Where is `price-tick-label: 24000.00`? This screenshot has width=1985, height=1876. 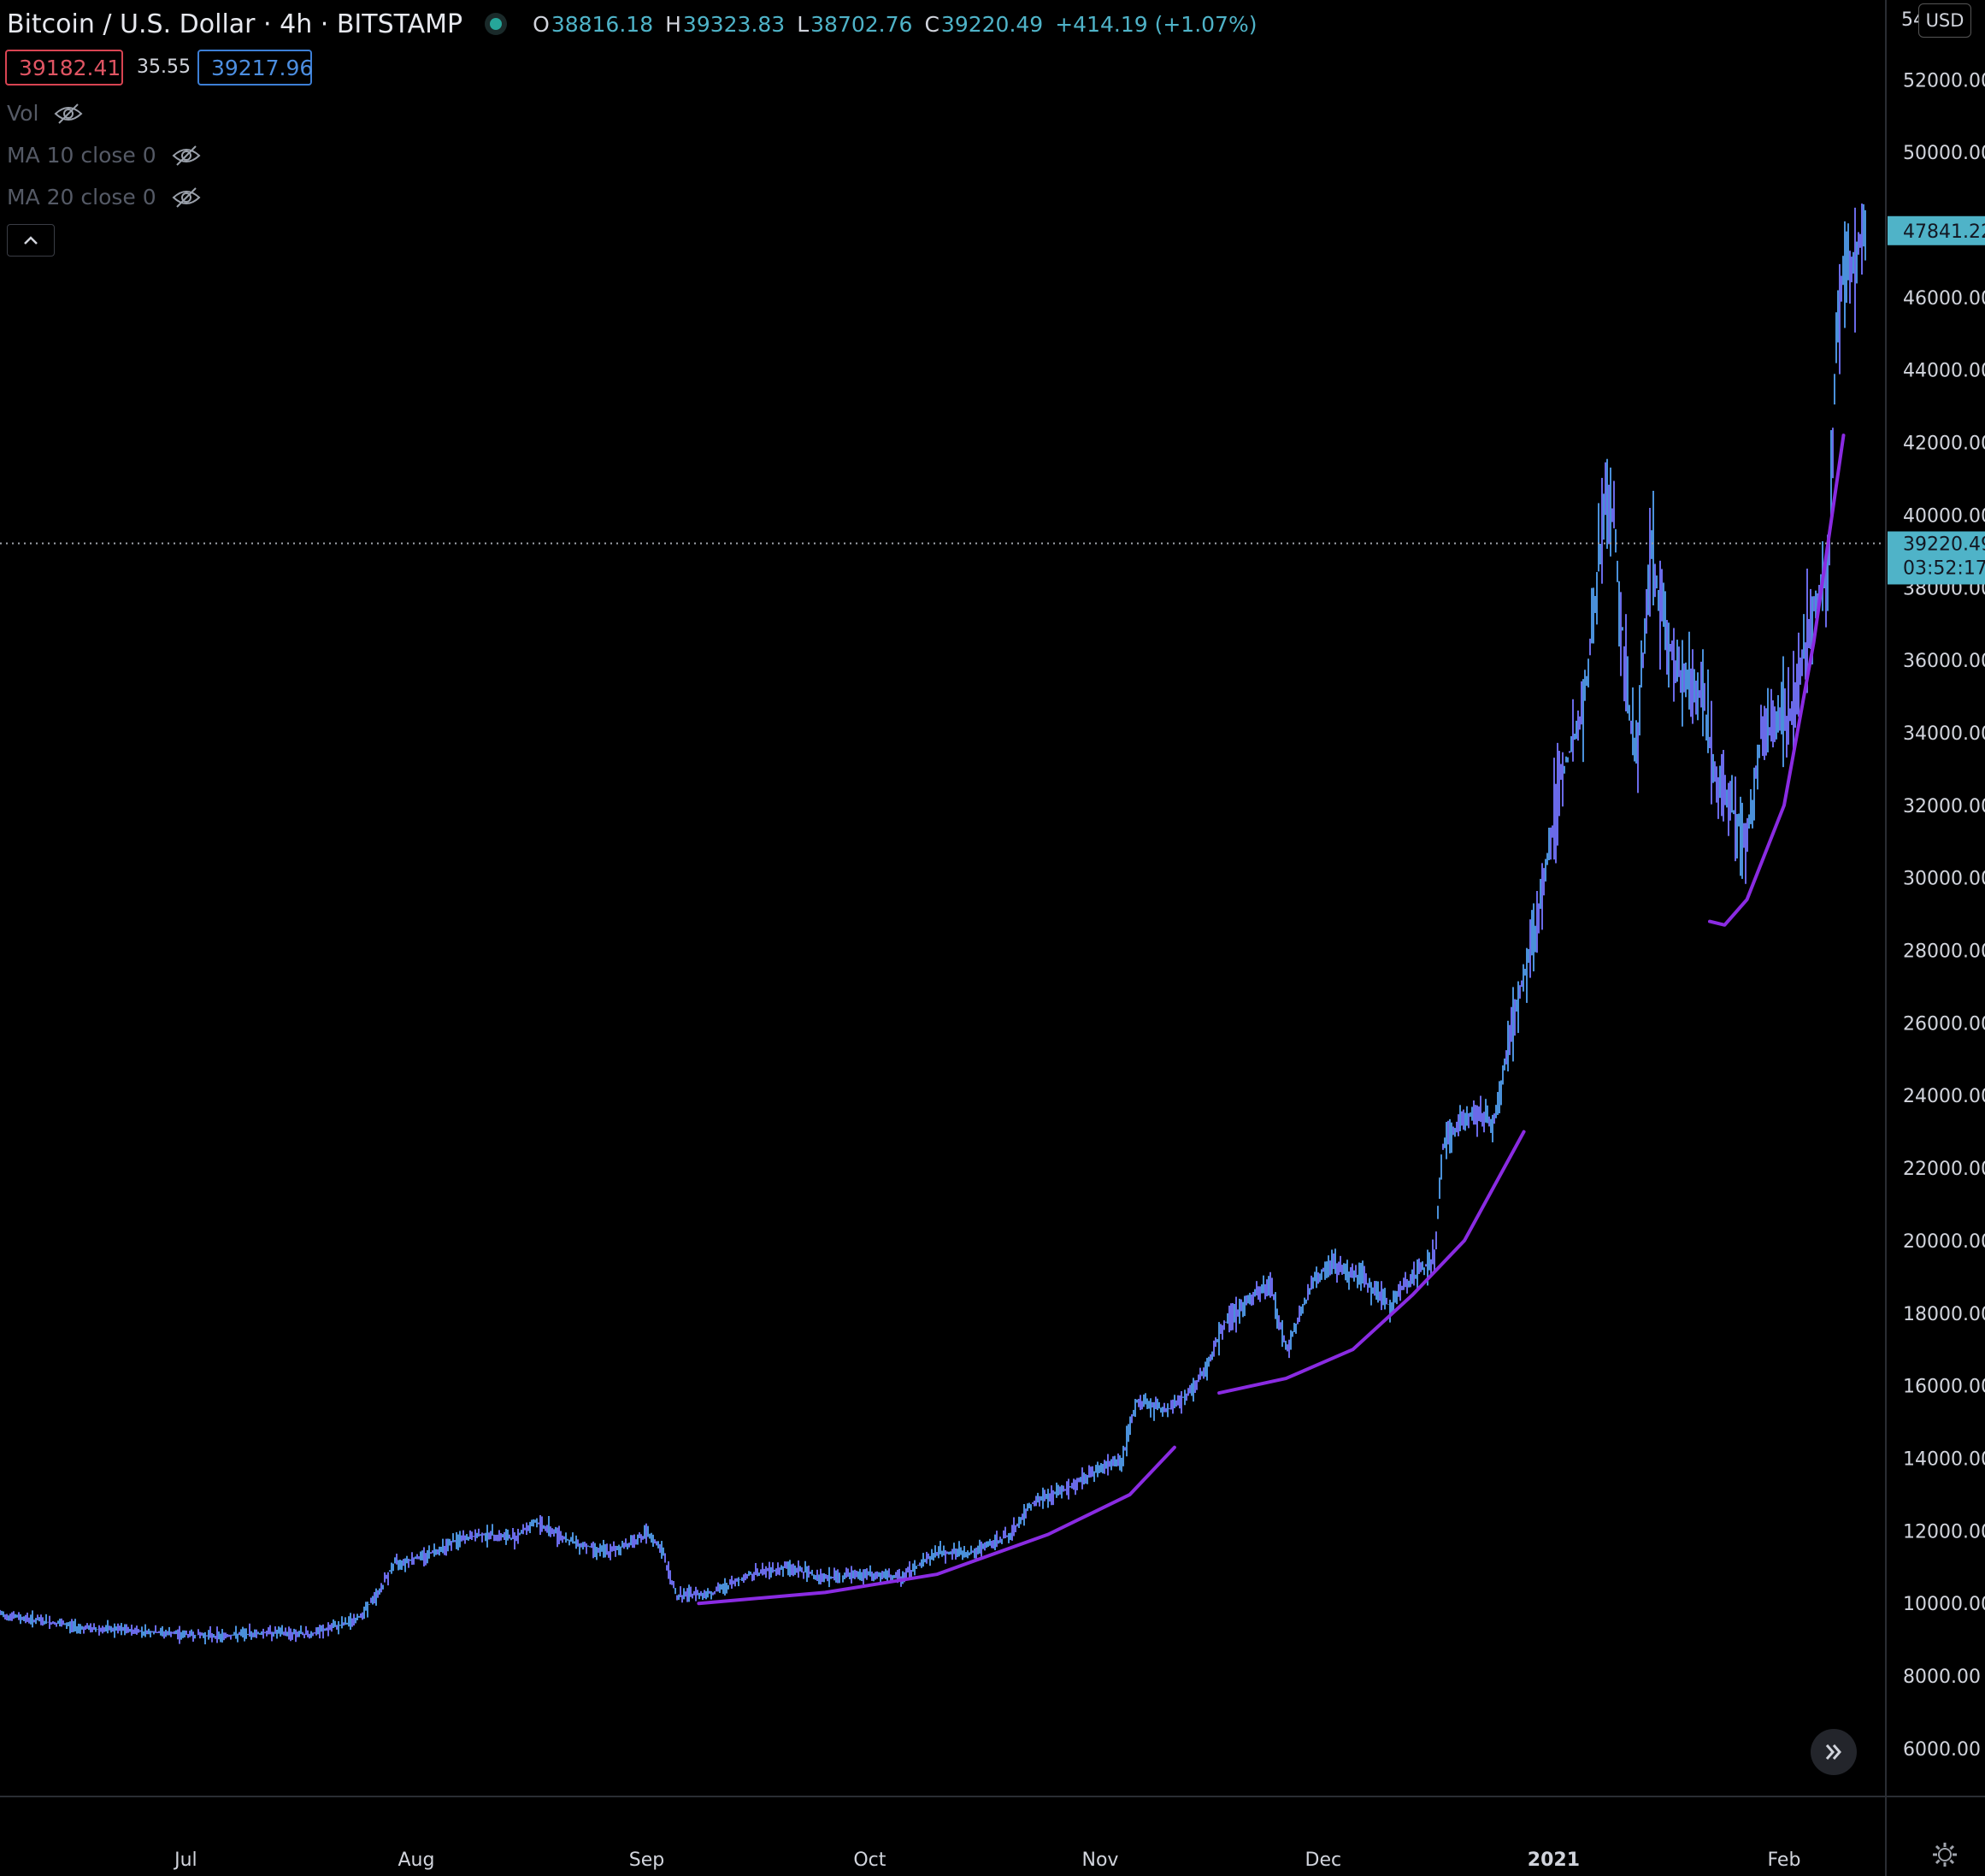
price-tick-label: 24000.00 is located at coordinates (1944, 1096).